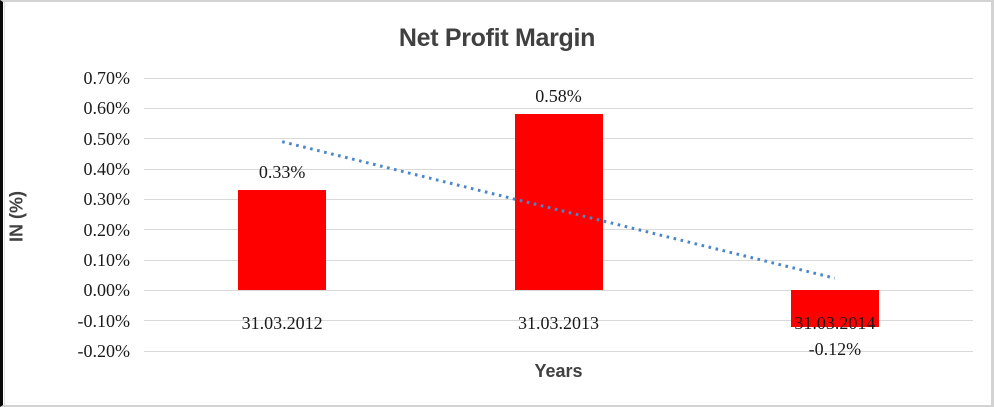  I want to click on y-tick-label: -0.10%, so click(104, 320).